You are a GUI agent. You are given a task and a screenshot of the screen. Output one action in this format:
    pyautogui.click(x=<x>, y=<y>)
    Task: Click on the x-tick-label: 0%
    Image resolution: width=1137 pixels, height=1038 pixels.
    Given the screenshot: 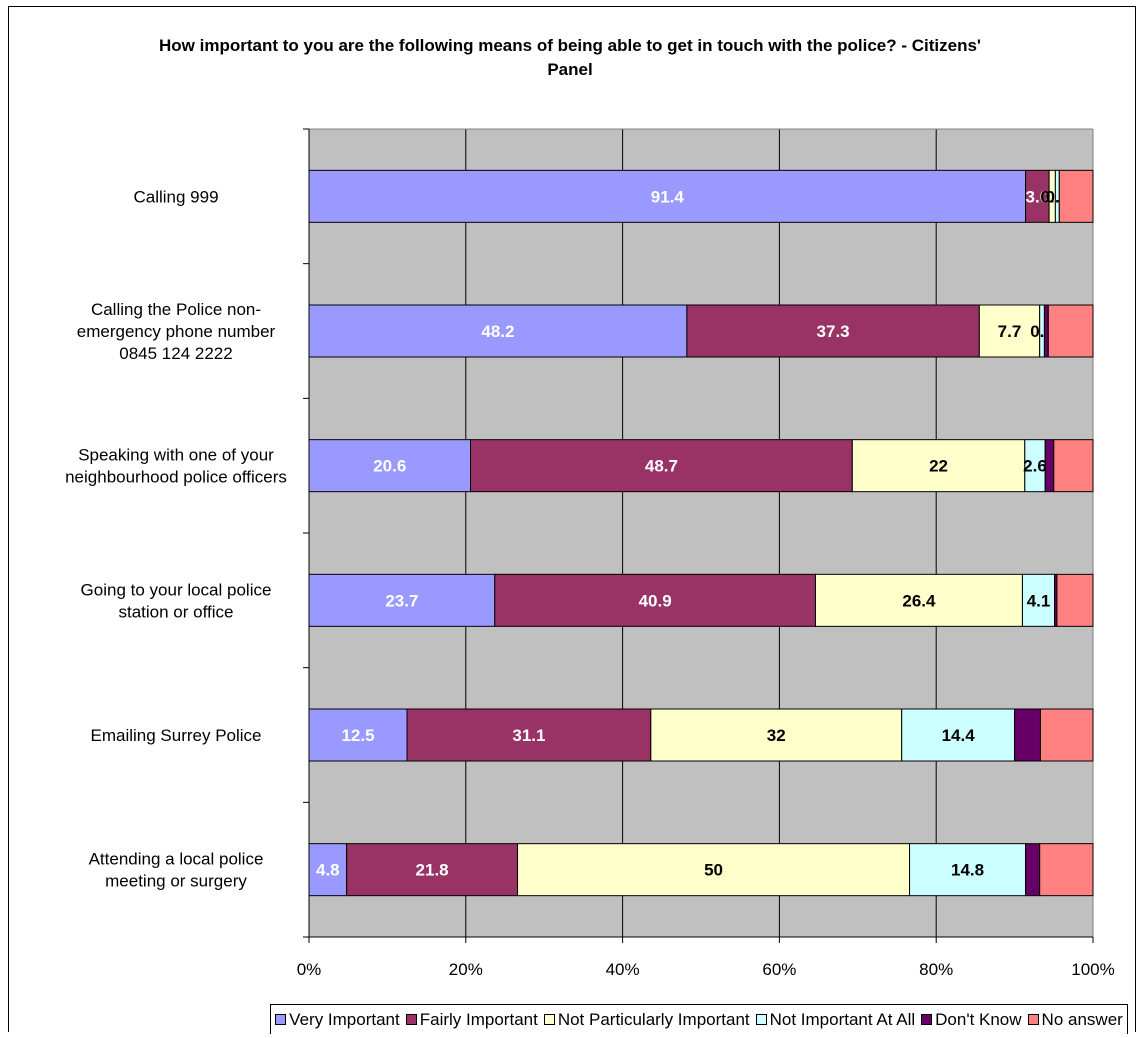 What is the action you would take?
    pyautogui.click(x=309, y=969)
    